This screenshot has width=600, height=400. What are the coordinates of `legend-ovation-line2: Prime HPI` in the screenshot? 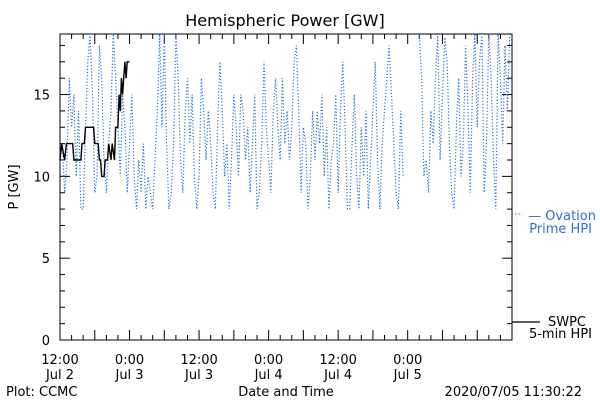 It's located at (560, 229).